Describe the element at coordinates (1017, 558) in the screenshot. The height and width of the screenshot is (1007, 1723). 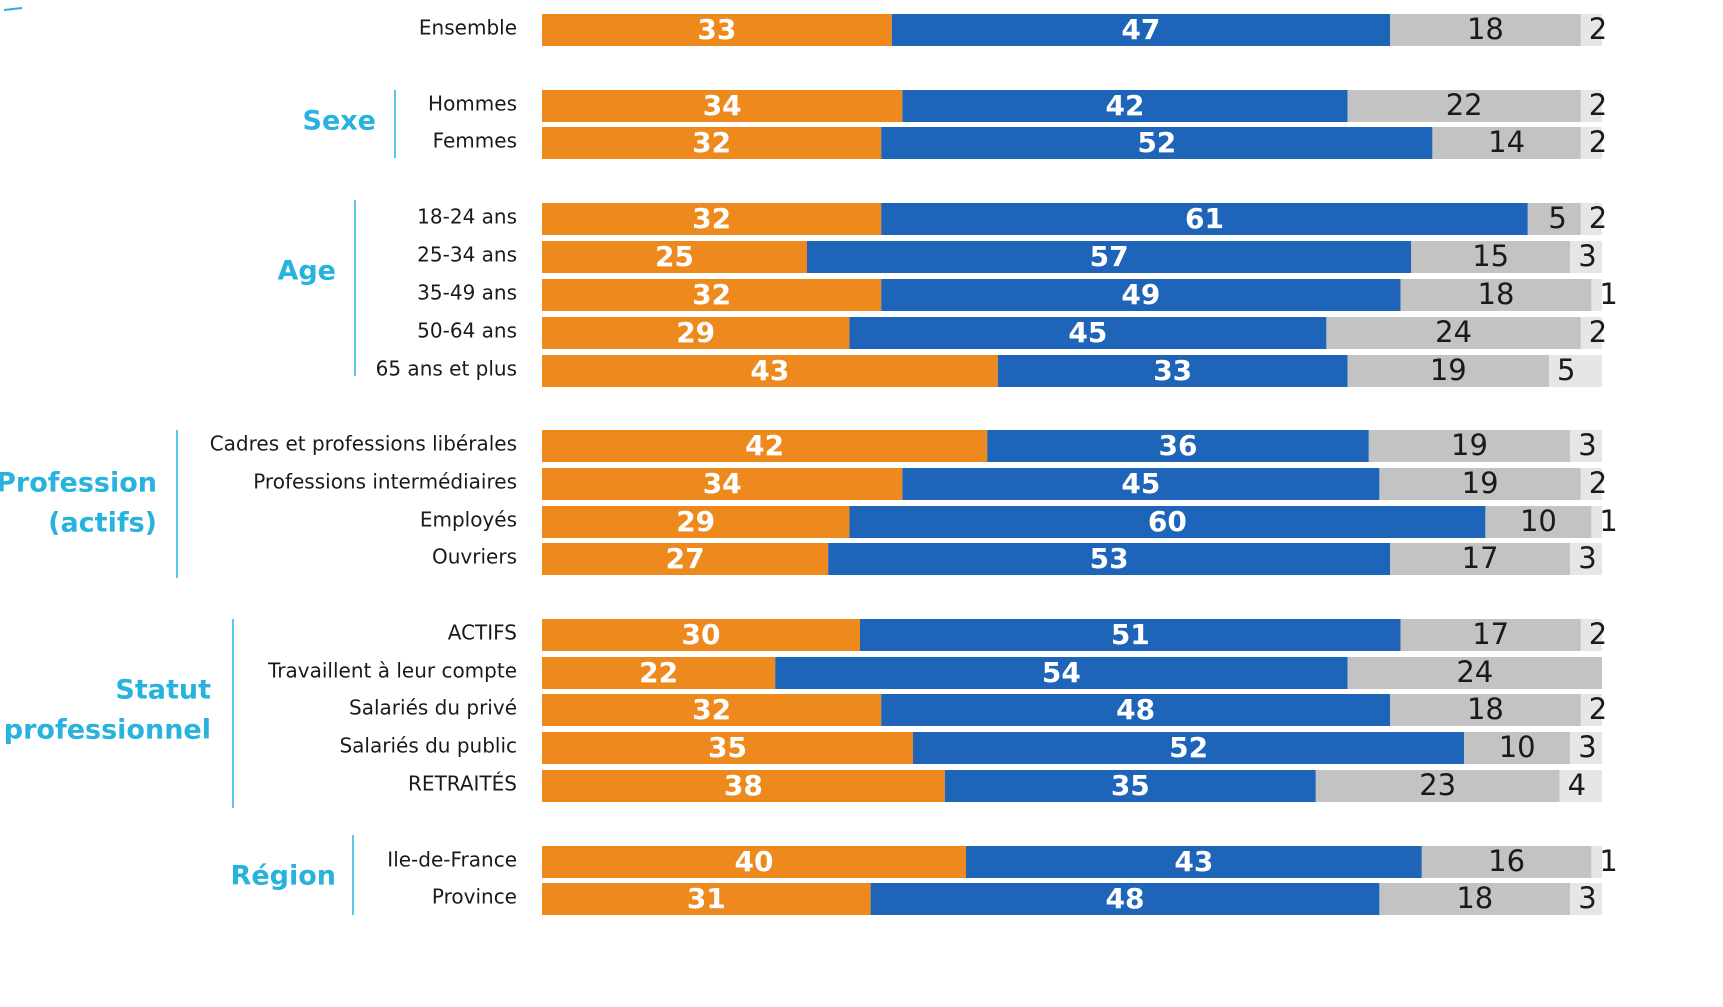
I see `bar-row: Ouvriers 27 53 17 3` at that location.